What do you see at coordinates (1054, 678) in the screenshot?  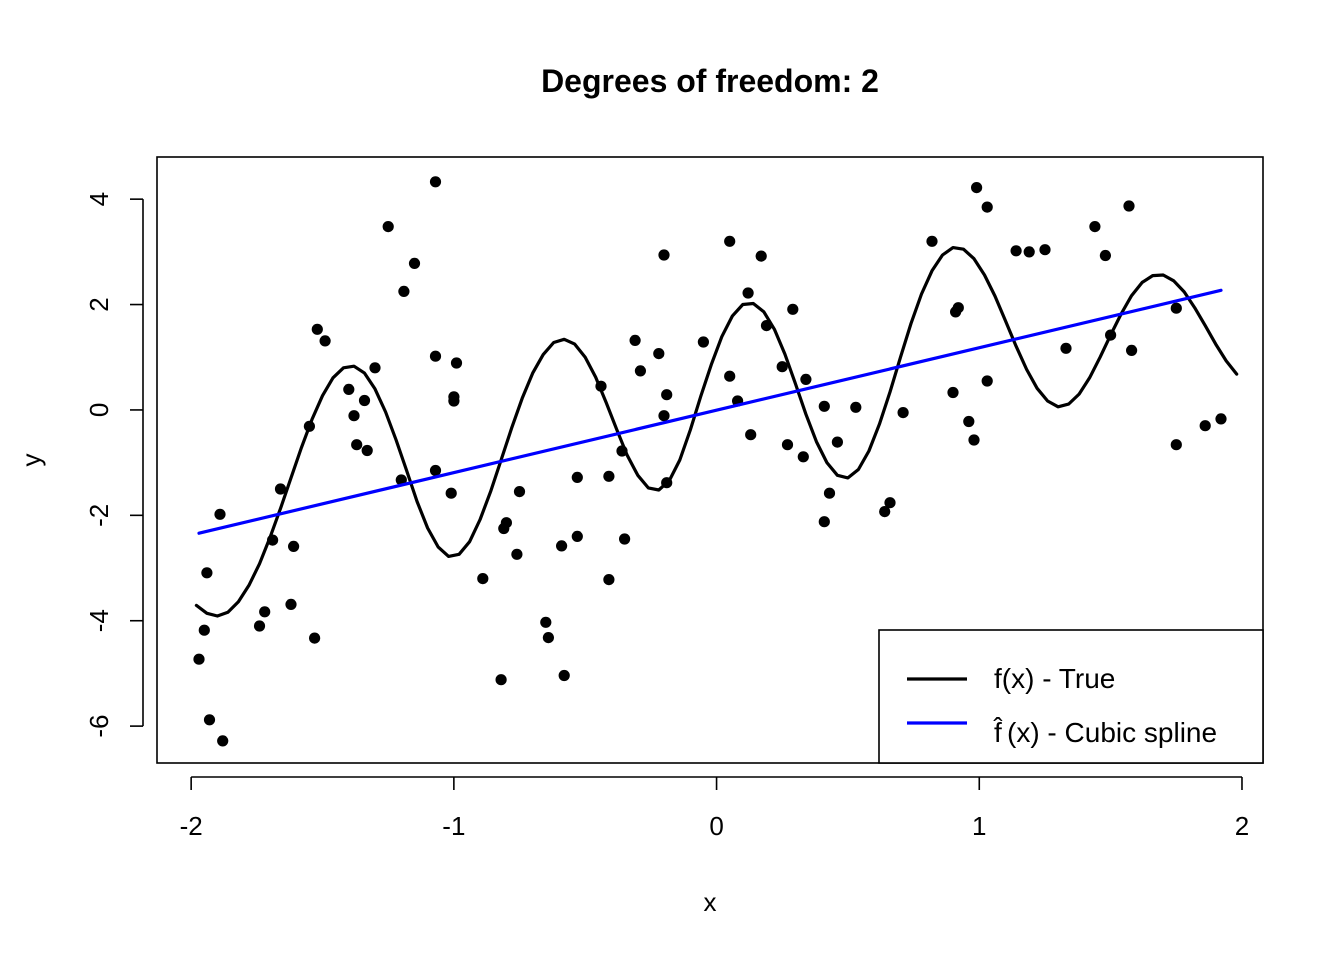 I see `legend-label-true: f(x) - True` at bounding box center [1054, 678].